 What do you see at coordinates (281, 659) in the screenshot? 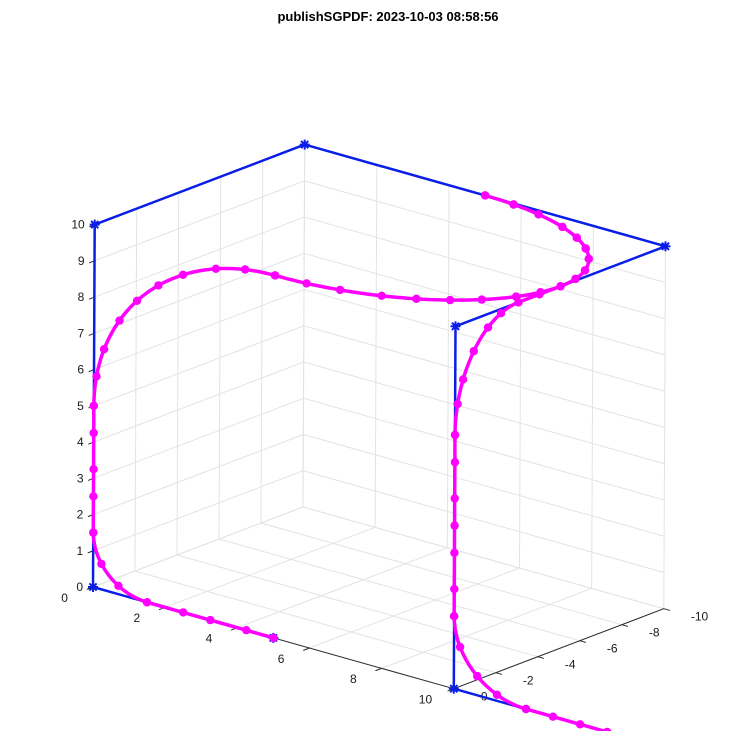
I see `x-tick-label: 6` at bounding box center [281, 659].